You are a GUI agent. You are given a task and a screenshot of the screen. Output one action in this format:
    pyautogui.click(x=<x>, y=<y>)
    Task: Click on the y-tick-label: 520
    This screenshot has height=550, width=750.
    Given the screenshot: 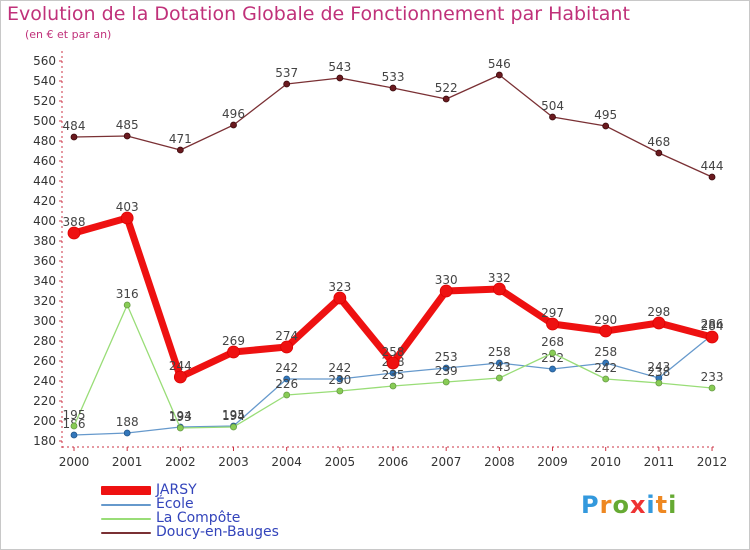 What is the action you would take?
    pyautogui.click(x=44, y=101)
    